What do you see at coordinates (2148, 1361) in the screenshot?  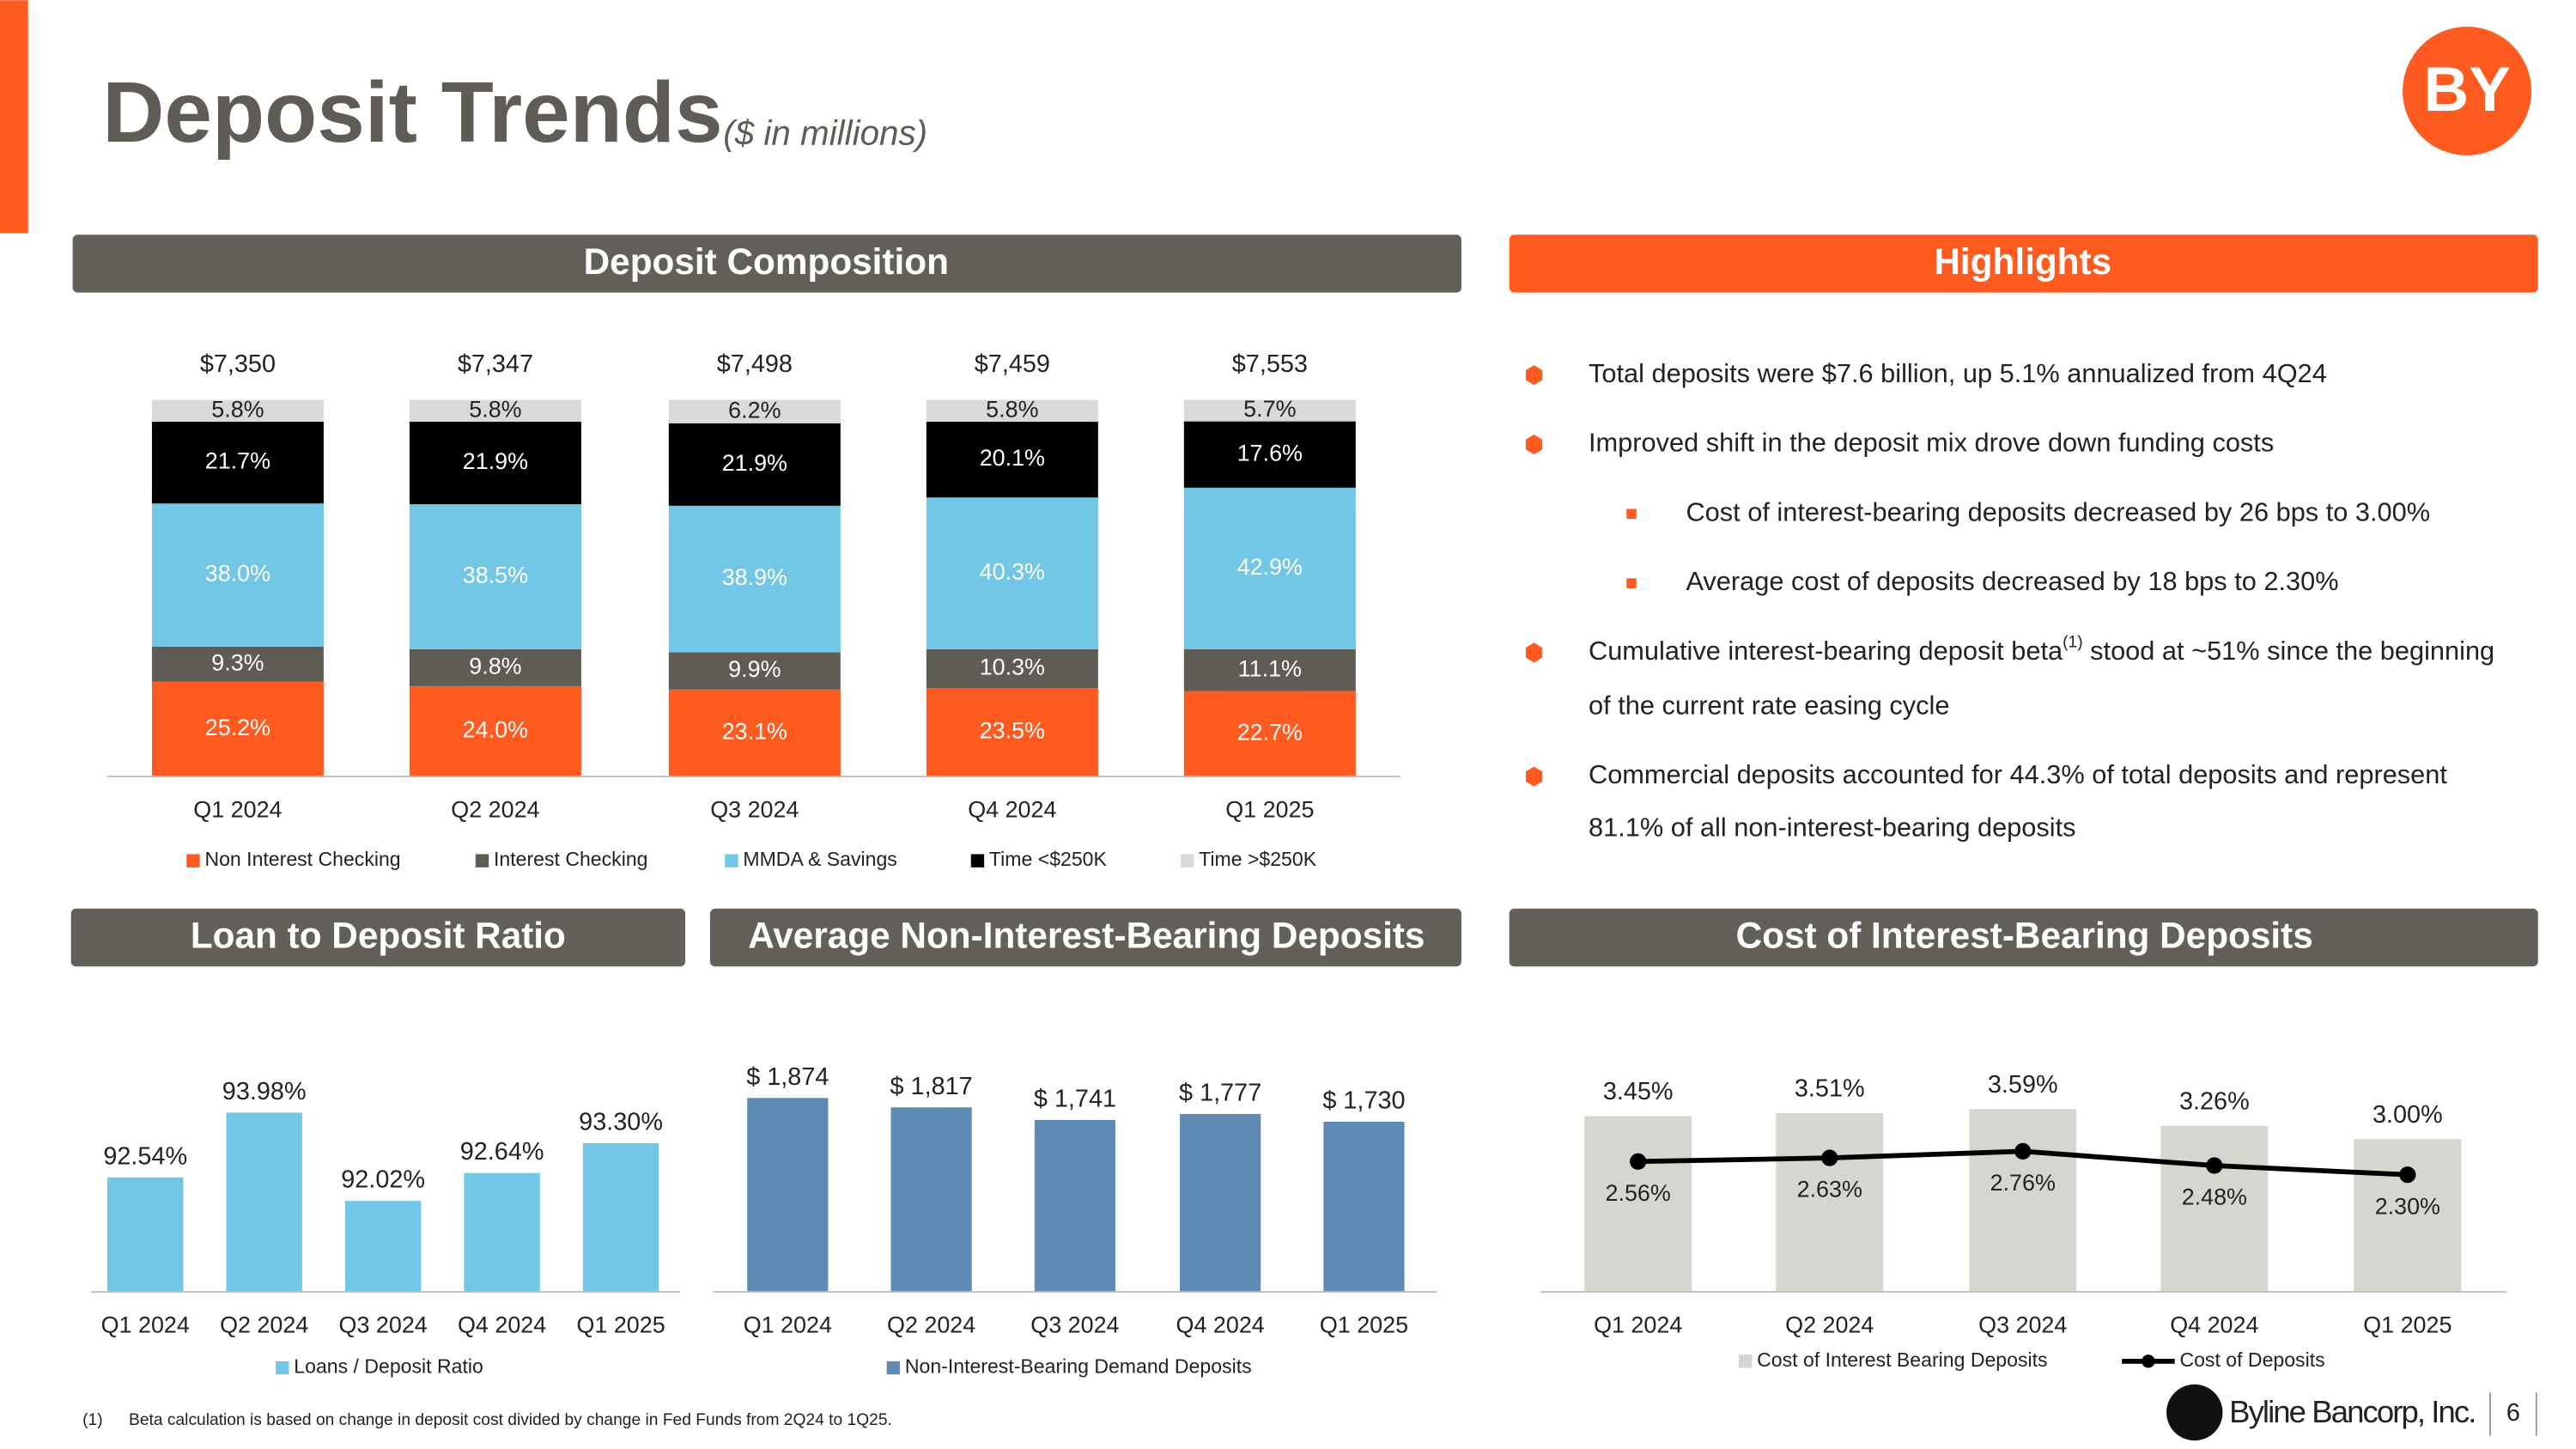 I see `legend-marker` at bounding box center [2148, 1361].